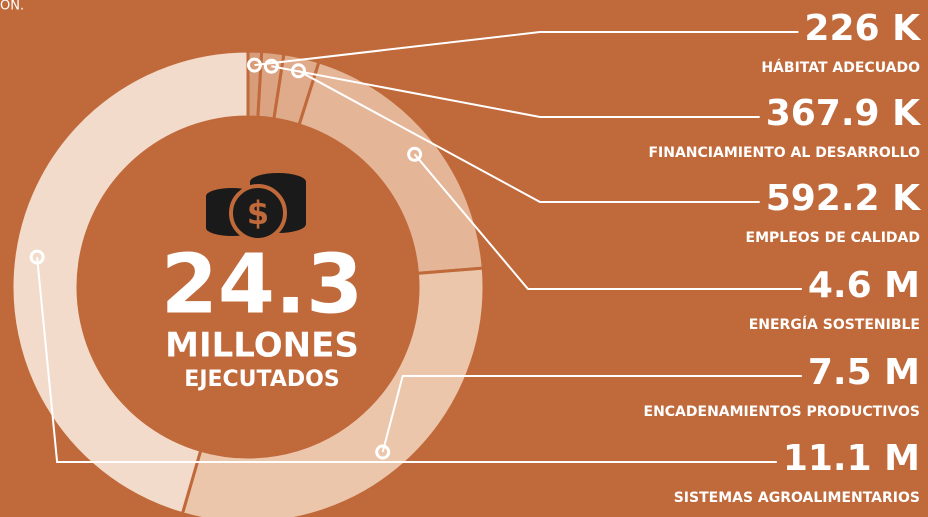 This screenshot has width=928, height=517. I want to click on category-label: SISTEMAS AGROALIMENTARIOS, so click(797, 498).